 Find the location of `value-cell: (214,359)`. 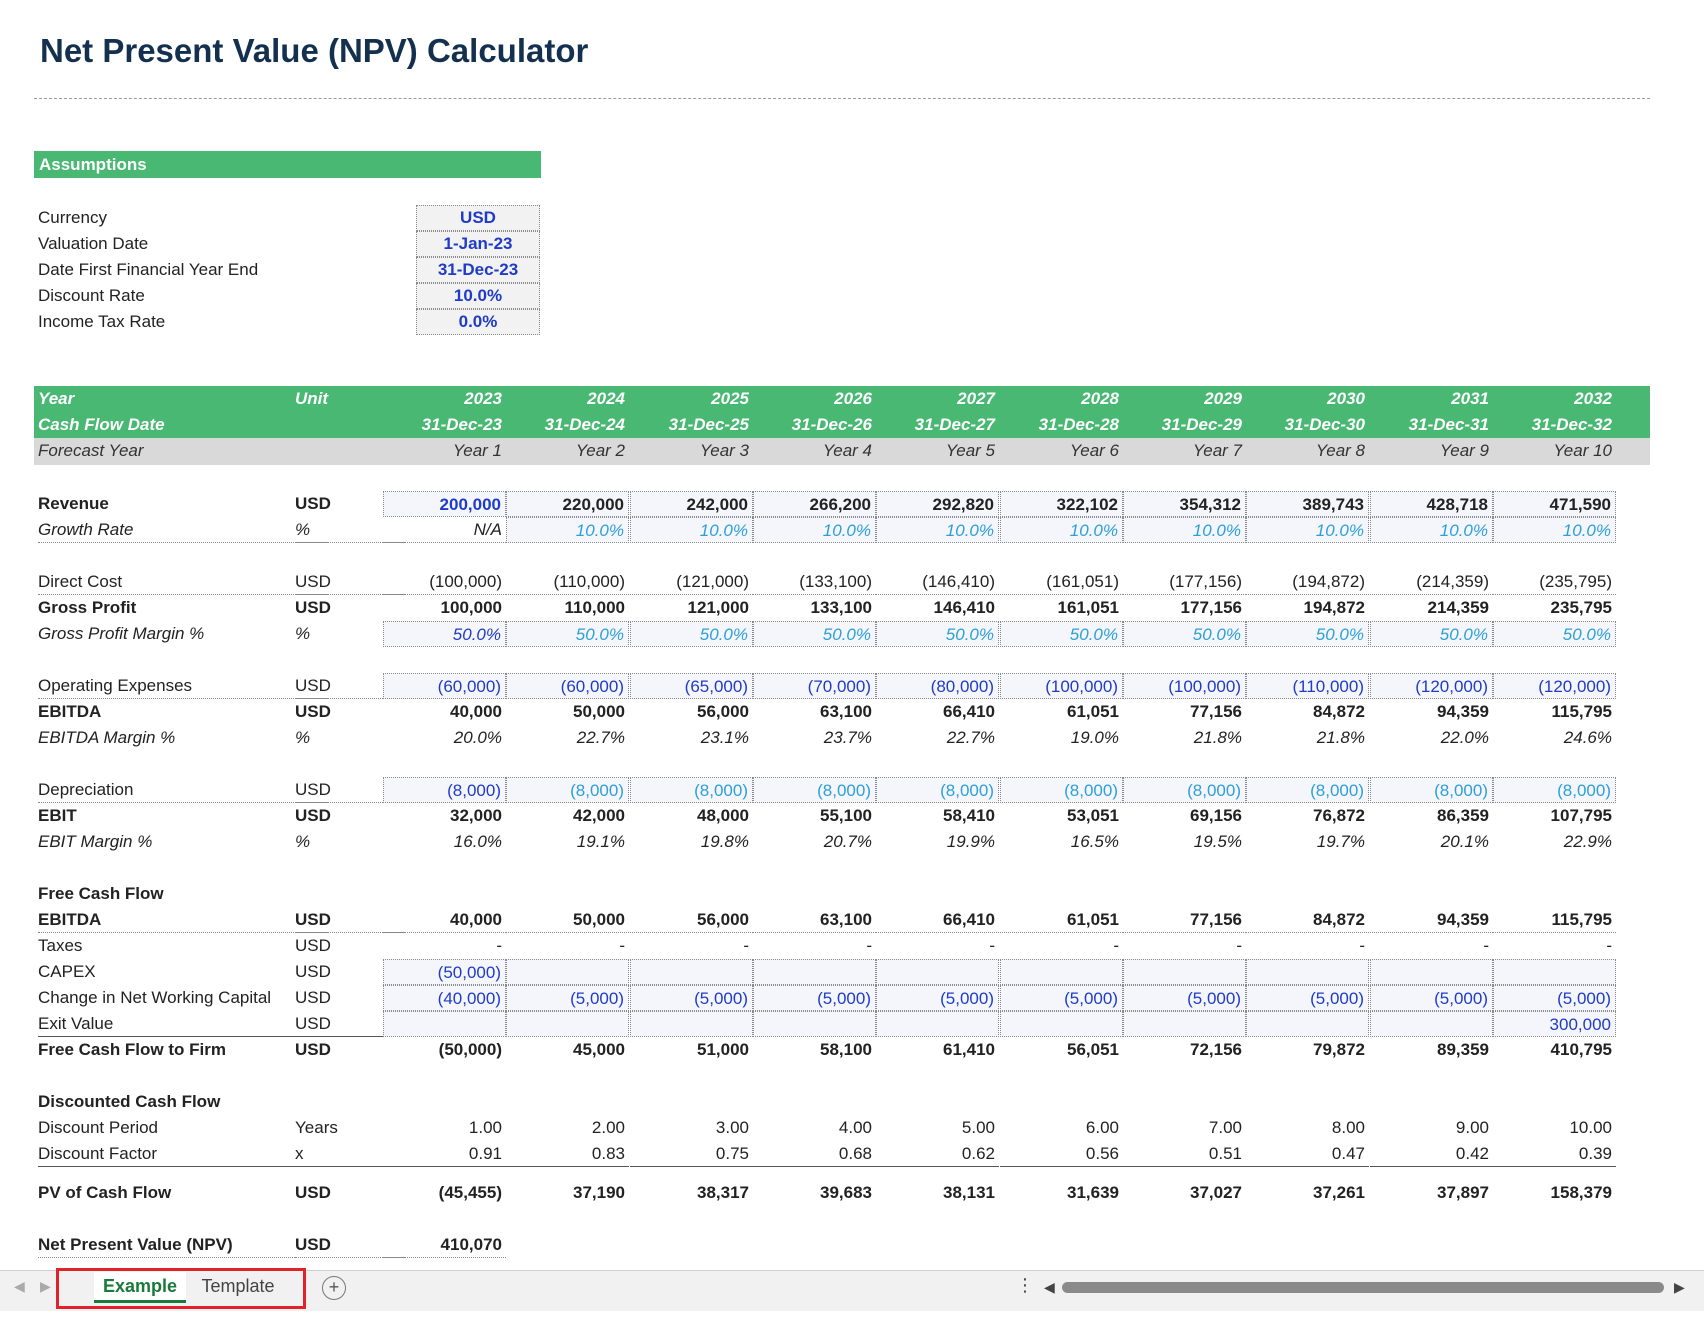

value-cell: (214,359) is located at coordinates (1431, 582).